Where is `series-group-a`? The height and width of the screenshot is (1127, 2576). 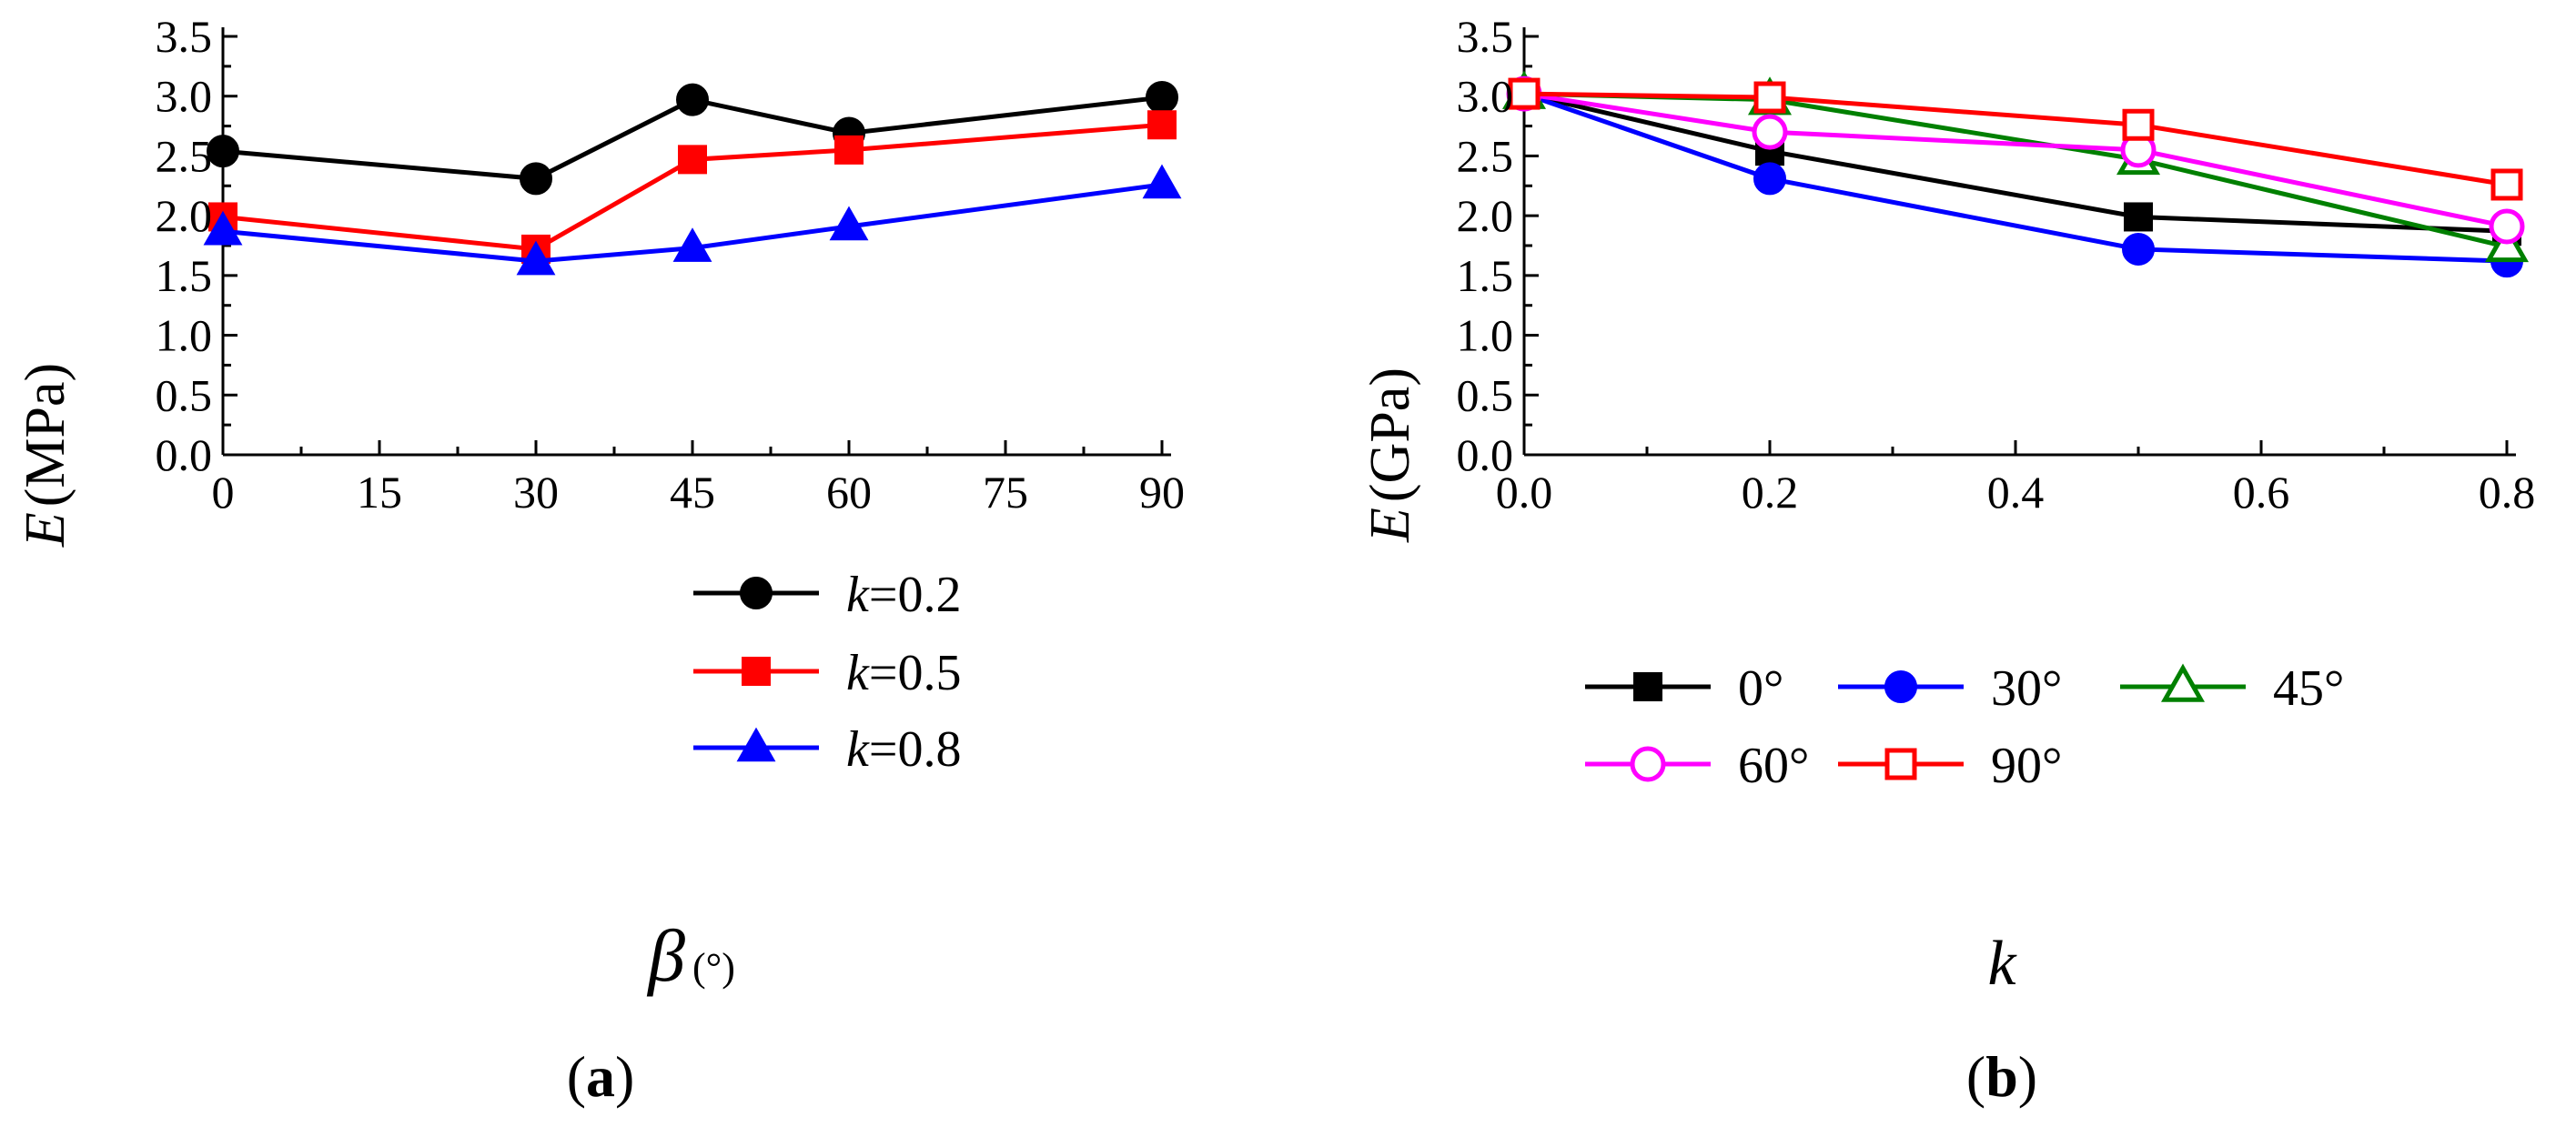 series-group-a is located at coordinates (692, 178).